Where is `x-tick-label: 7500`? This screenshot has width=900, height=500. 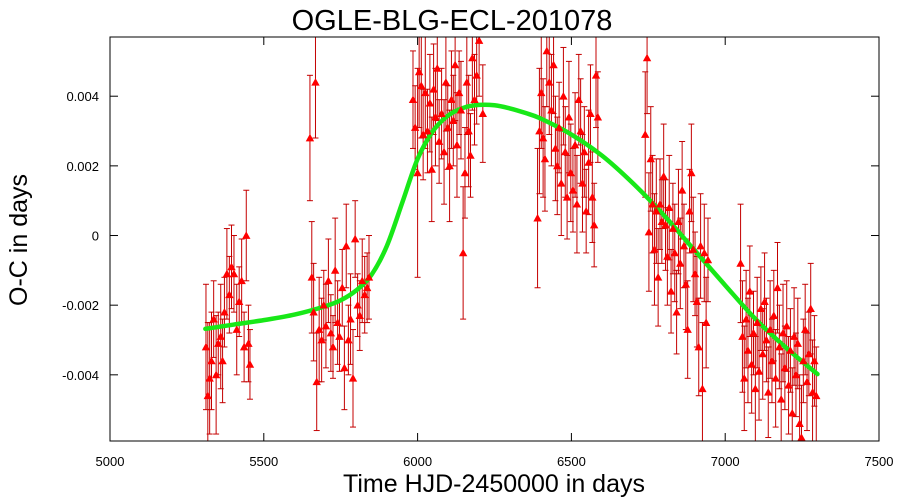 x-tick-label: 7500 is located at coordinates (879, 461).